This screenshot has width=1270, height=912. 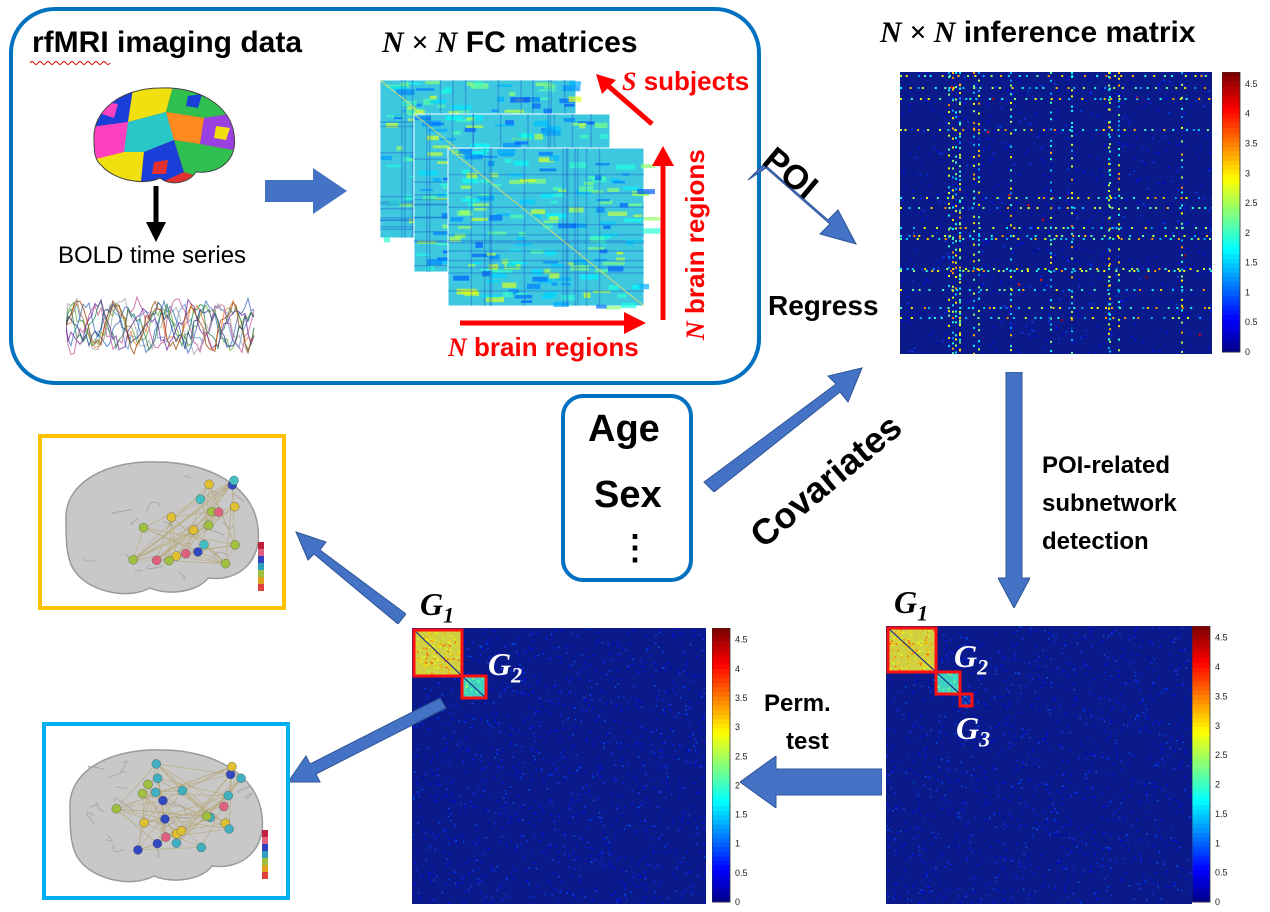 What do you see at coordinates (1039, 765) in the screenshot?
I see `detected-subnetwork-matrix` at bounding box center [1039, 765].